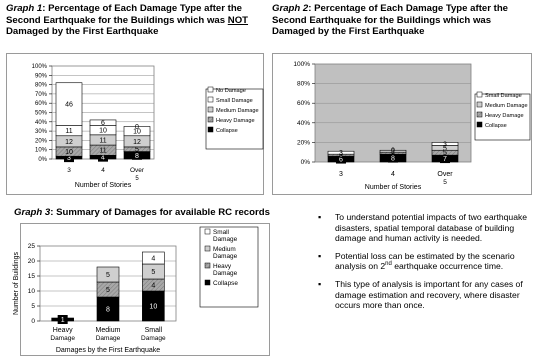  Describe the element at coordinates (33, 321) in the screenshot. I see `graph3-ytick-label: 0` at that location.